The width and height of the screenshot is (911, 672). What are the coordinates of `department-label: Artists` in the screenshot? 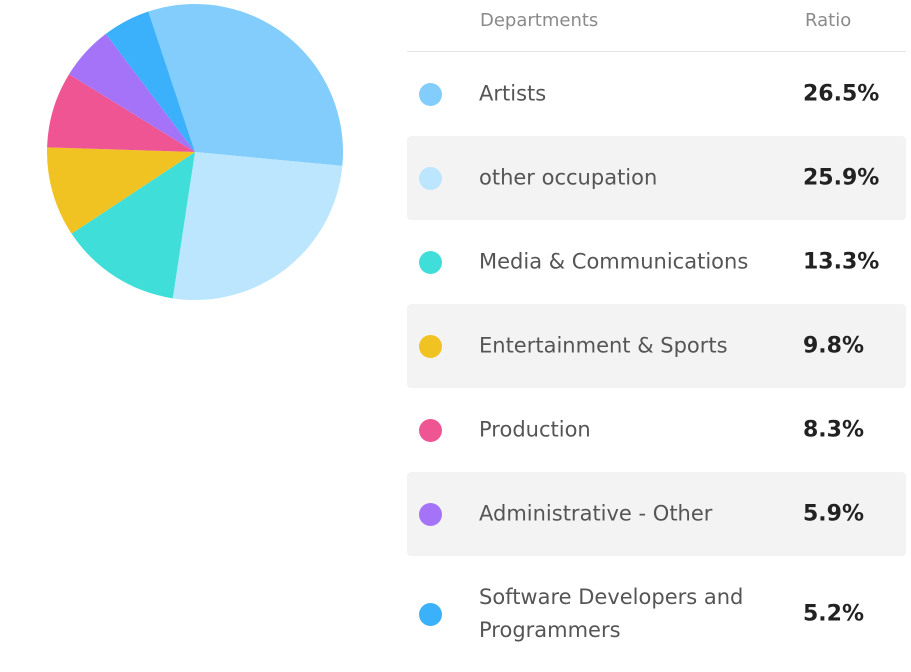 It's located at (513, 93).